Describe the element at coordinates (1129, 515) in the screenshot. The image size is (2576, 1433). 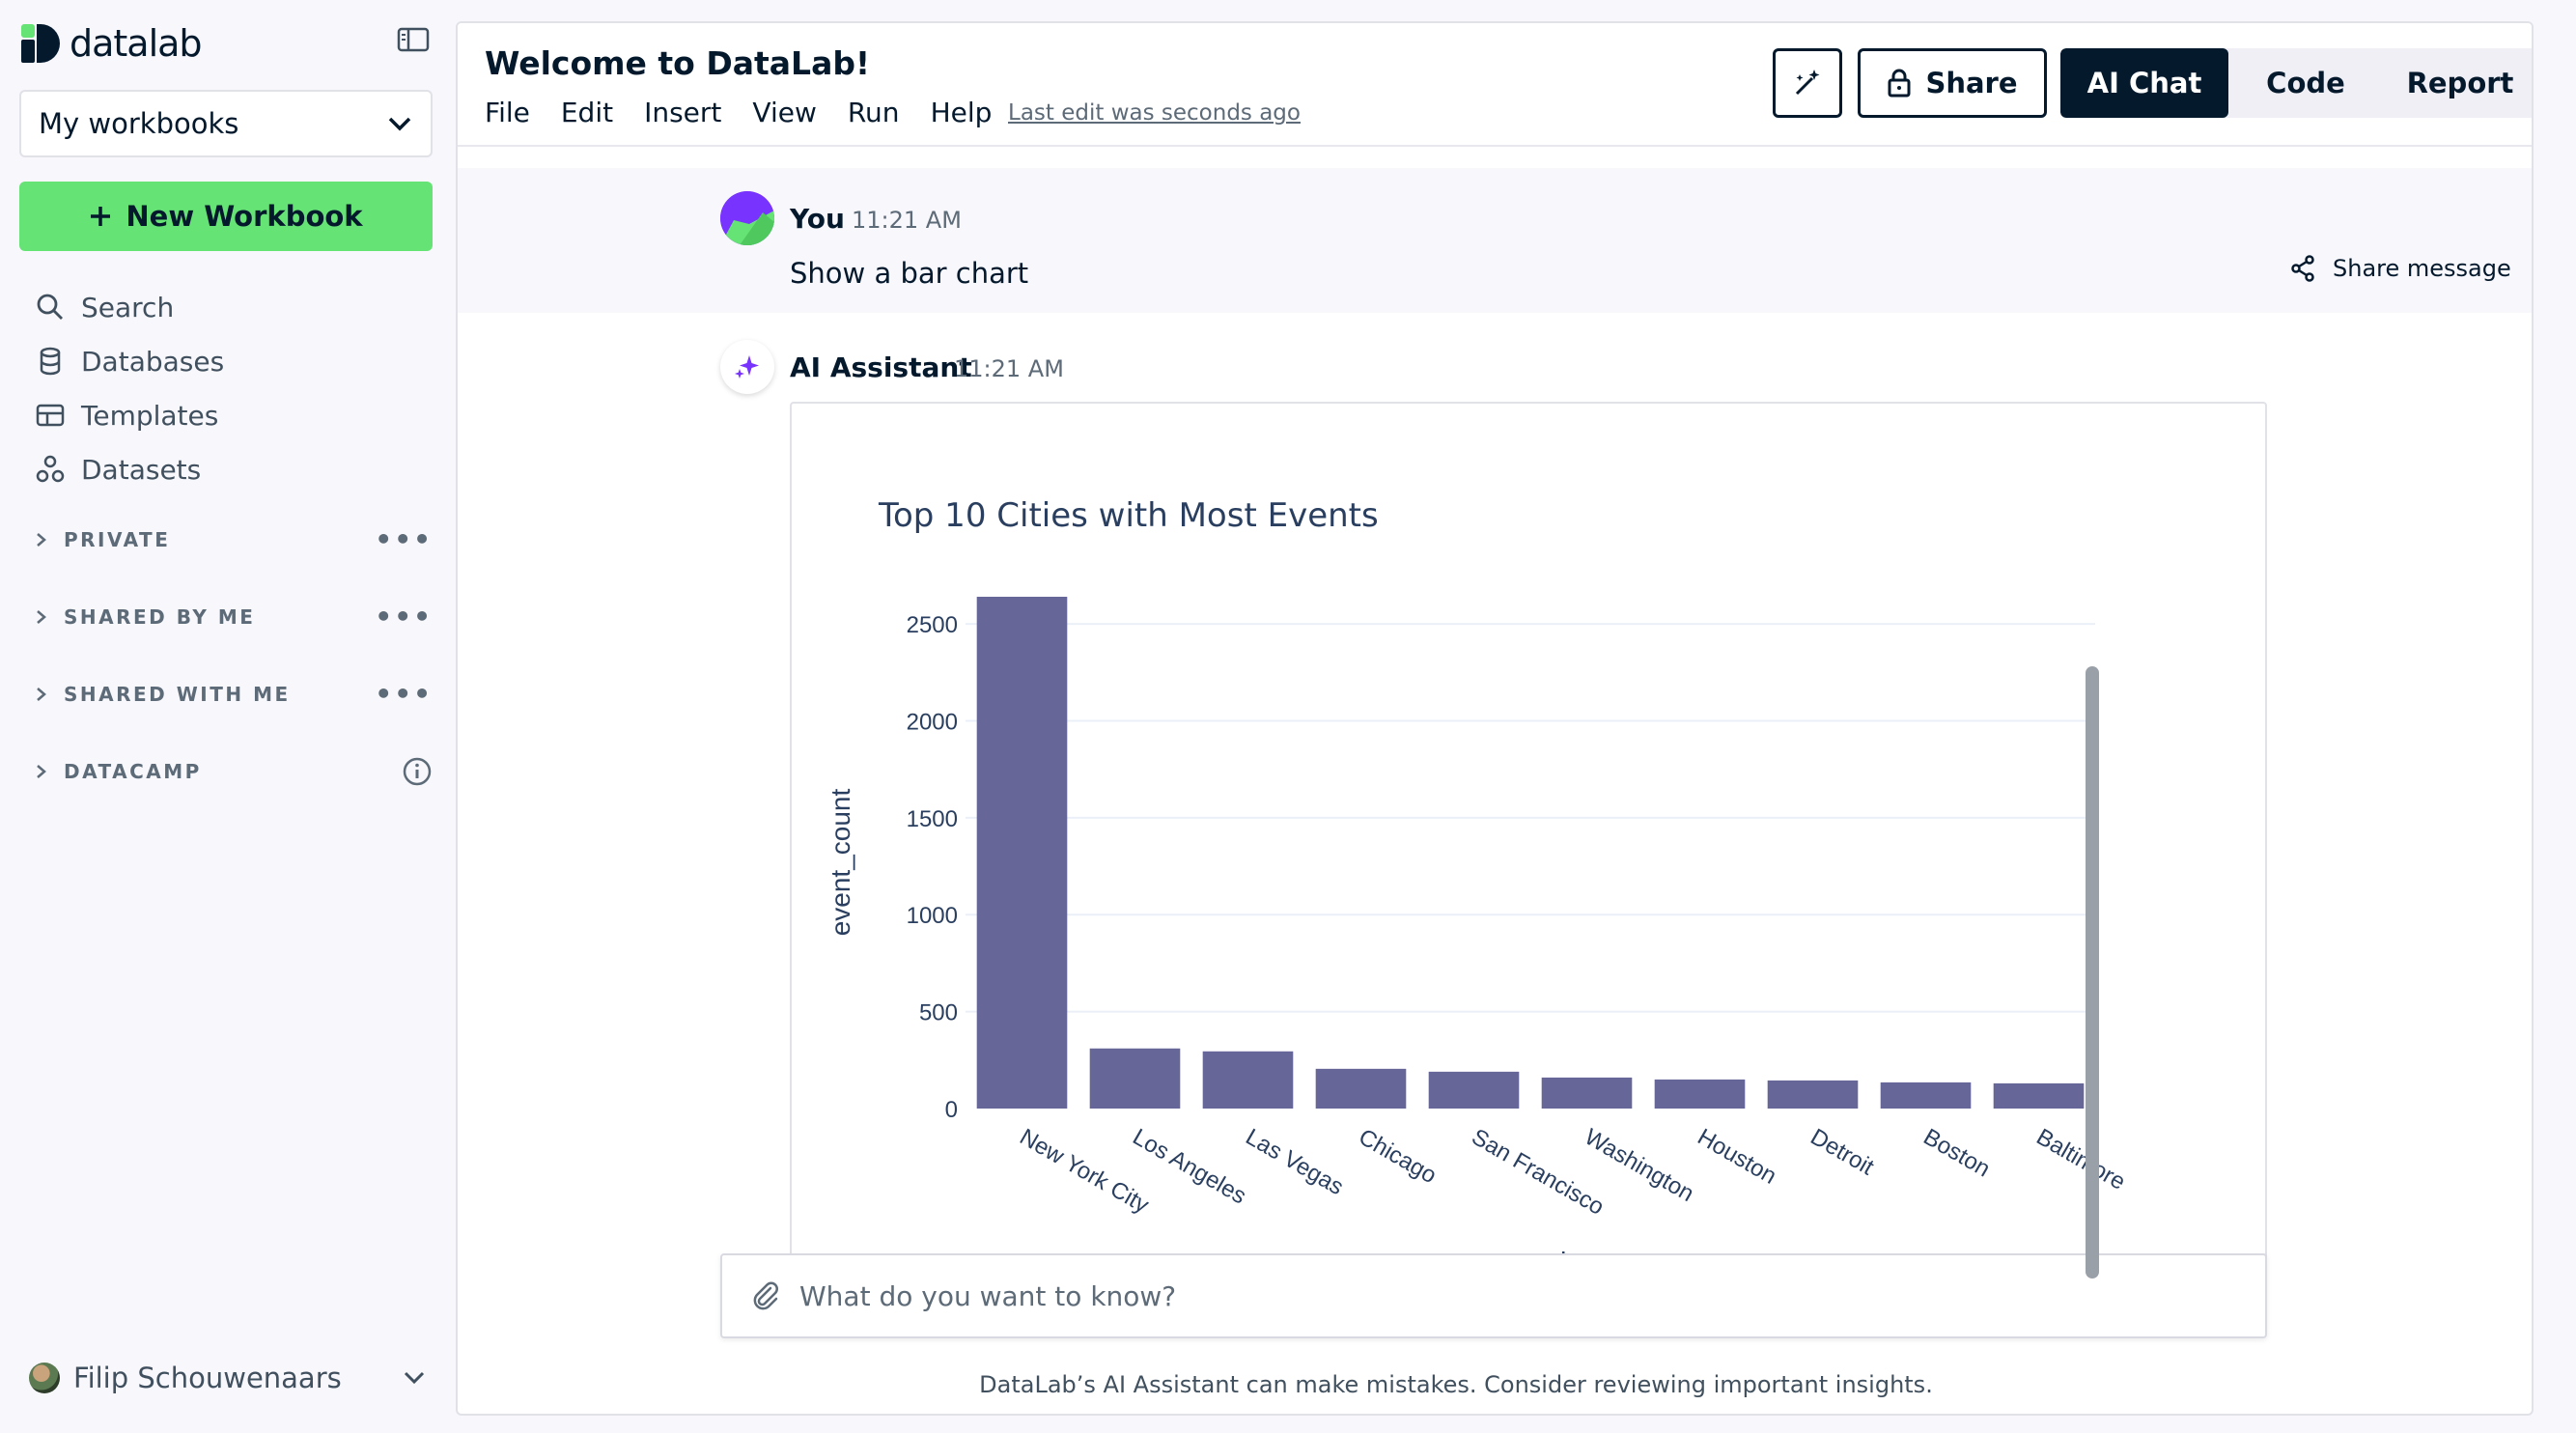
I see `chart-title: Top 10 Cities with Most Events` at that location.